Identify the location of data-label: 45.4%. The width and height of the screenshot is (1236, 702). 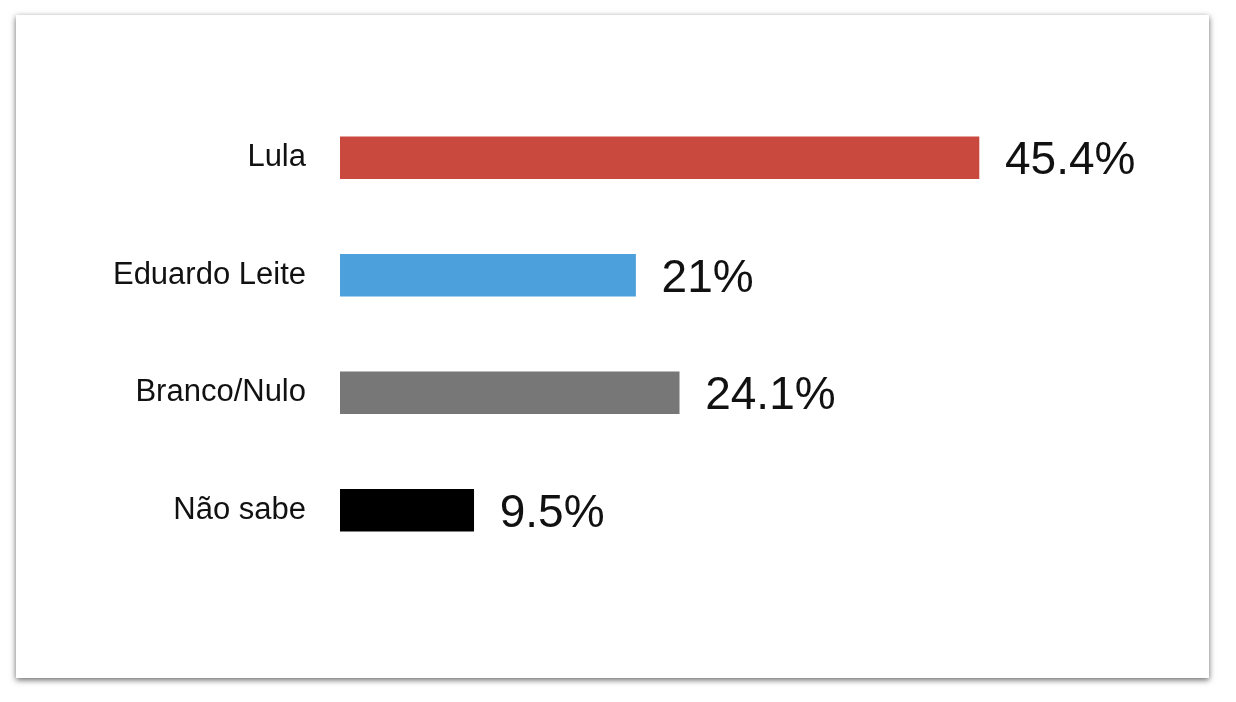
(1070, 158).